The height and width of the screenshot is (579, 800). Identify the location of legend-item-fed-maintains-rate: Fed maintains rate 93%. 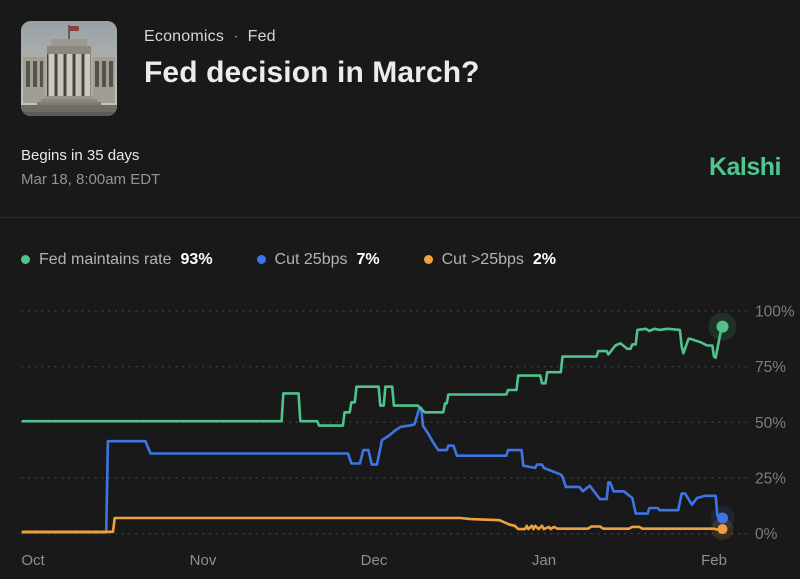
(117, 260).